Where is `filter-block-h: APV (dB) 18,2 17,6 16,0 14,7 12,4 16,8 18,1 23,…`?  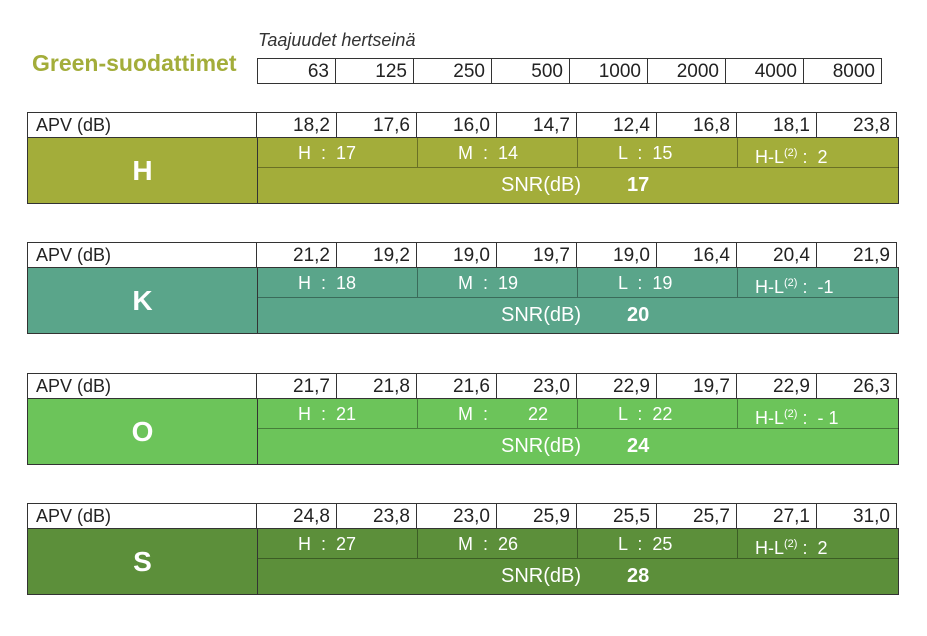 filter-block-h: APV (dB) 18,2 17,6 16,0 14,7 12,4 16,8 18,1 23,… is located at coordinates (463, 158).